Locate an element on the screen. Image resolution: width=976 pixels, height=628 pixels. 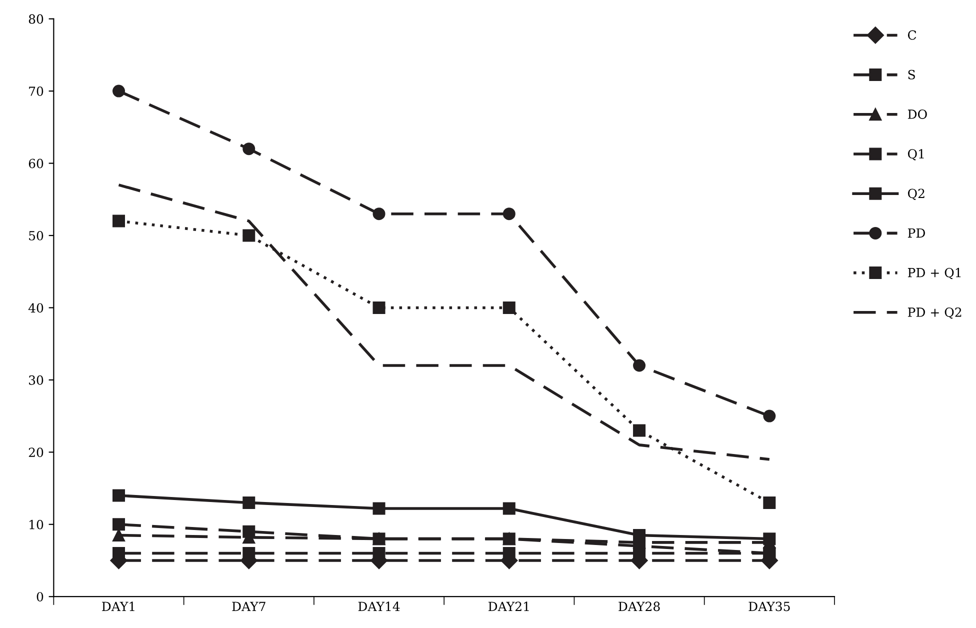
y-tick-label: 0 is located at coordinates (40, 597).